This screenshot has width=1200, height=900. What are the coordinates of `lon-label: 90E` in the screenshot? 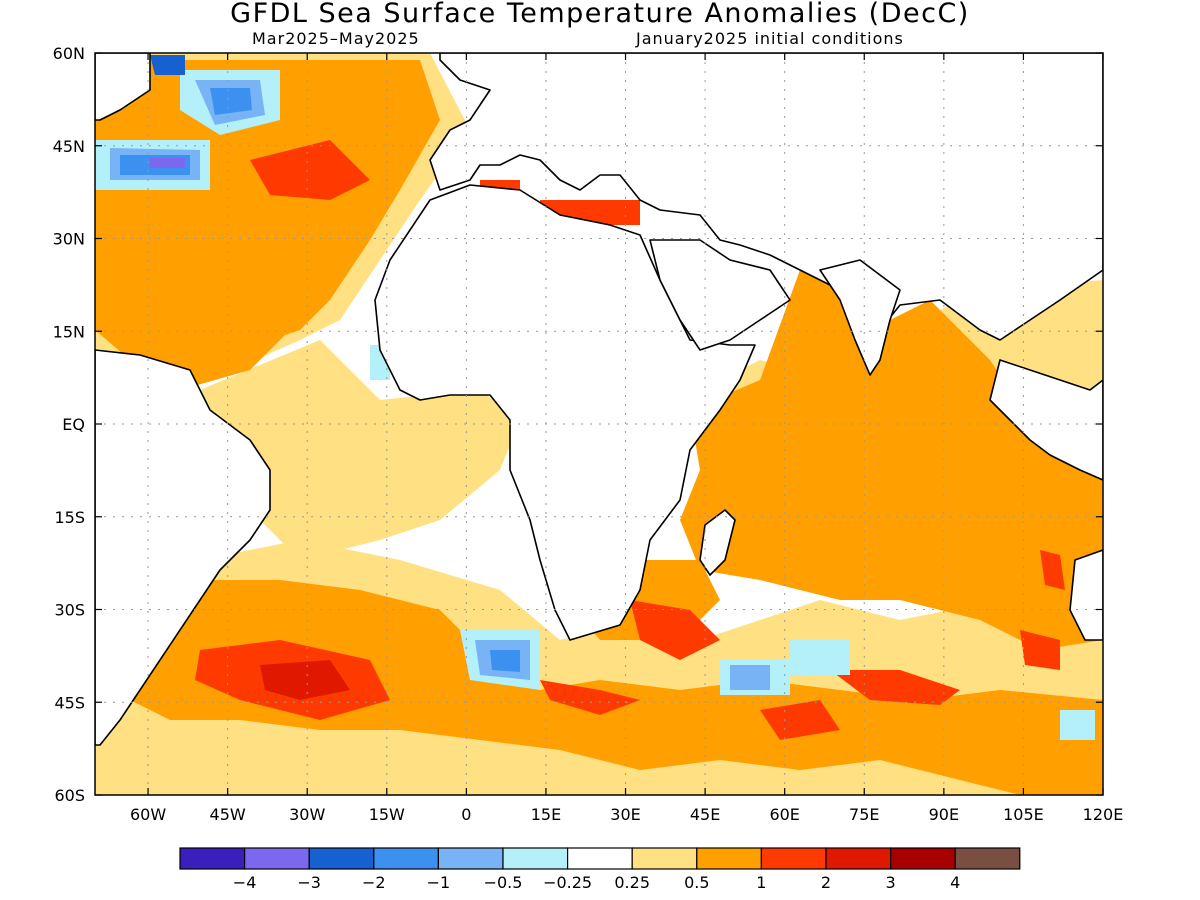 It's located at (944, 814).